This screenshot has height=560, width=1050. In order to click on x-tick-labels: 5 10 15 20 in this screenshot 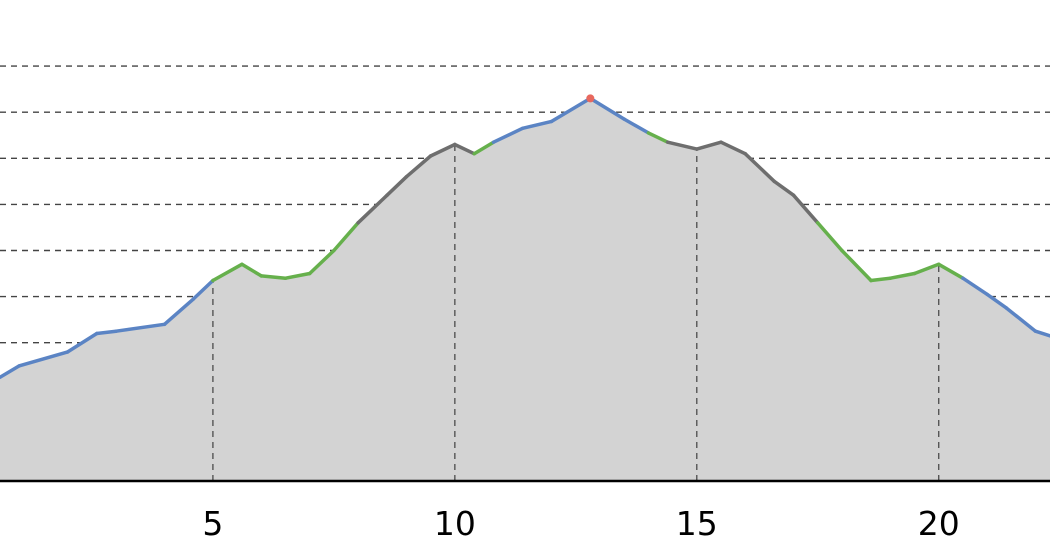, I will do `click(580, 523)`.